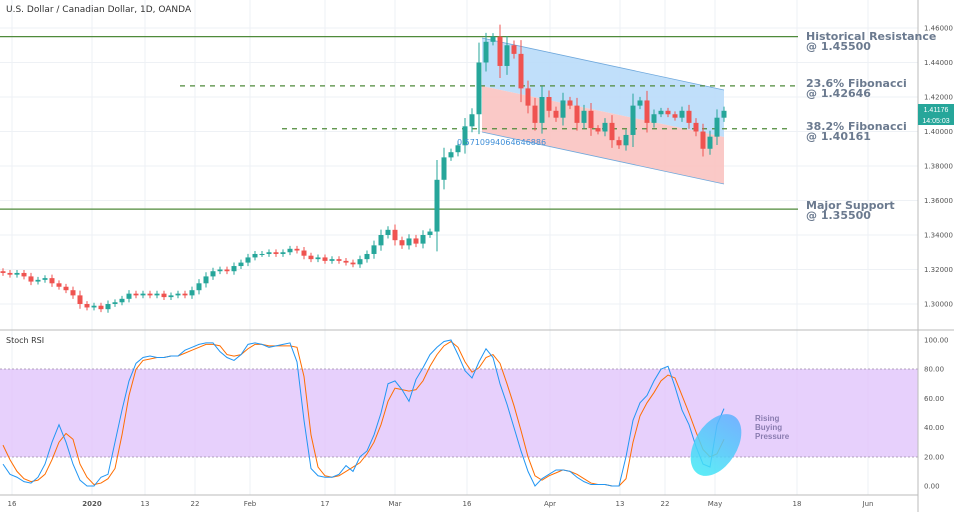  Describe the element at coordinates (934, 370) in the screenshot. I see `rsi-tick: 80.00` at that location.